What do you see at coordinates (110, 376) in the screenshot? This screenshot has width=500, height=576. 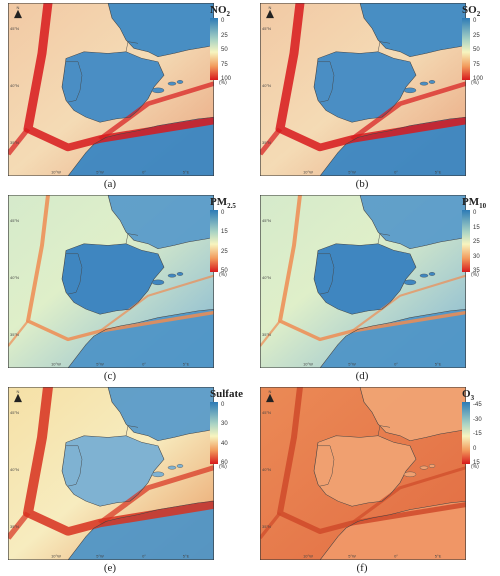 I see `panel-caption: (c)` at bounding box center [110, 376].